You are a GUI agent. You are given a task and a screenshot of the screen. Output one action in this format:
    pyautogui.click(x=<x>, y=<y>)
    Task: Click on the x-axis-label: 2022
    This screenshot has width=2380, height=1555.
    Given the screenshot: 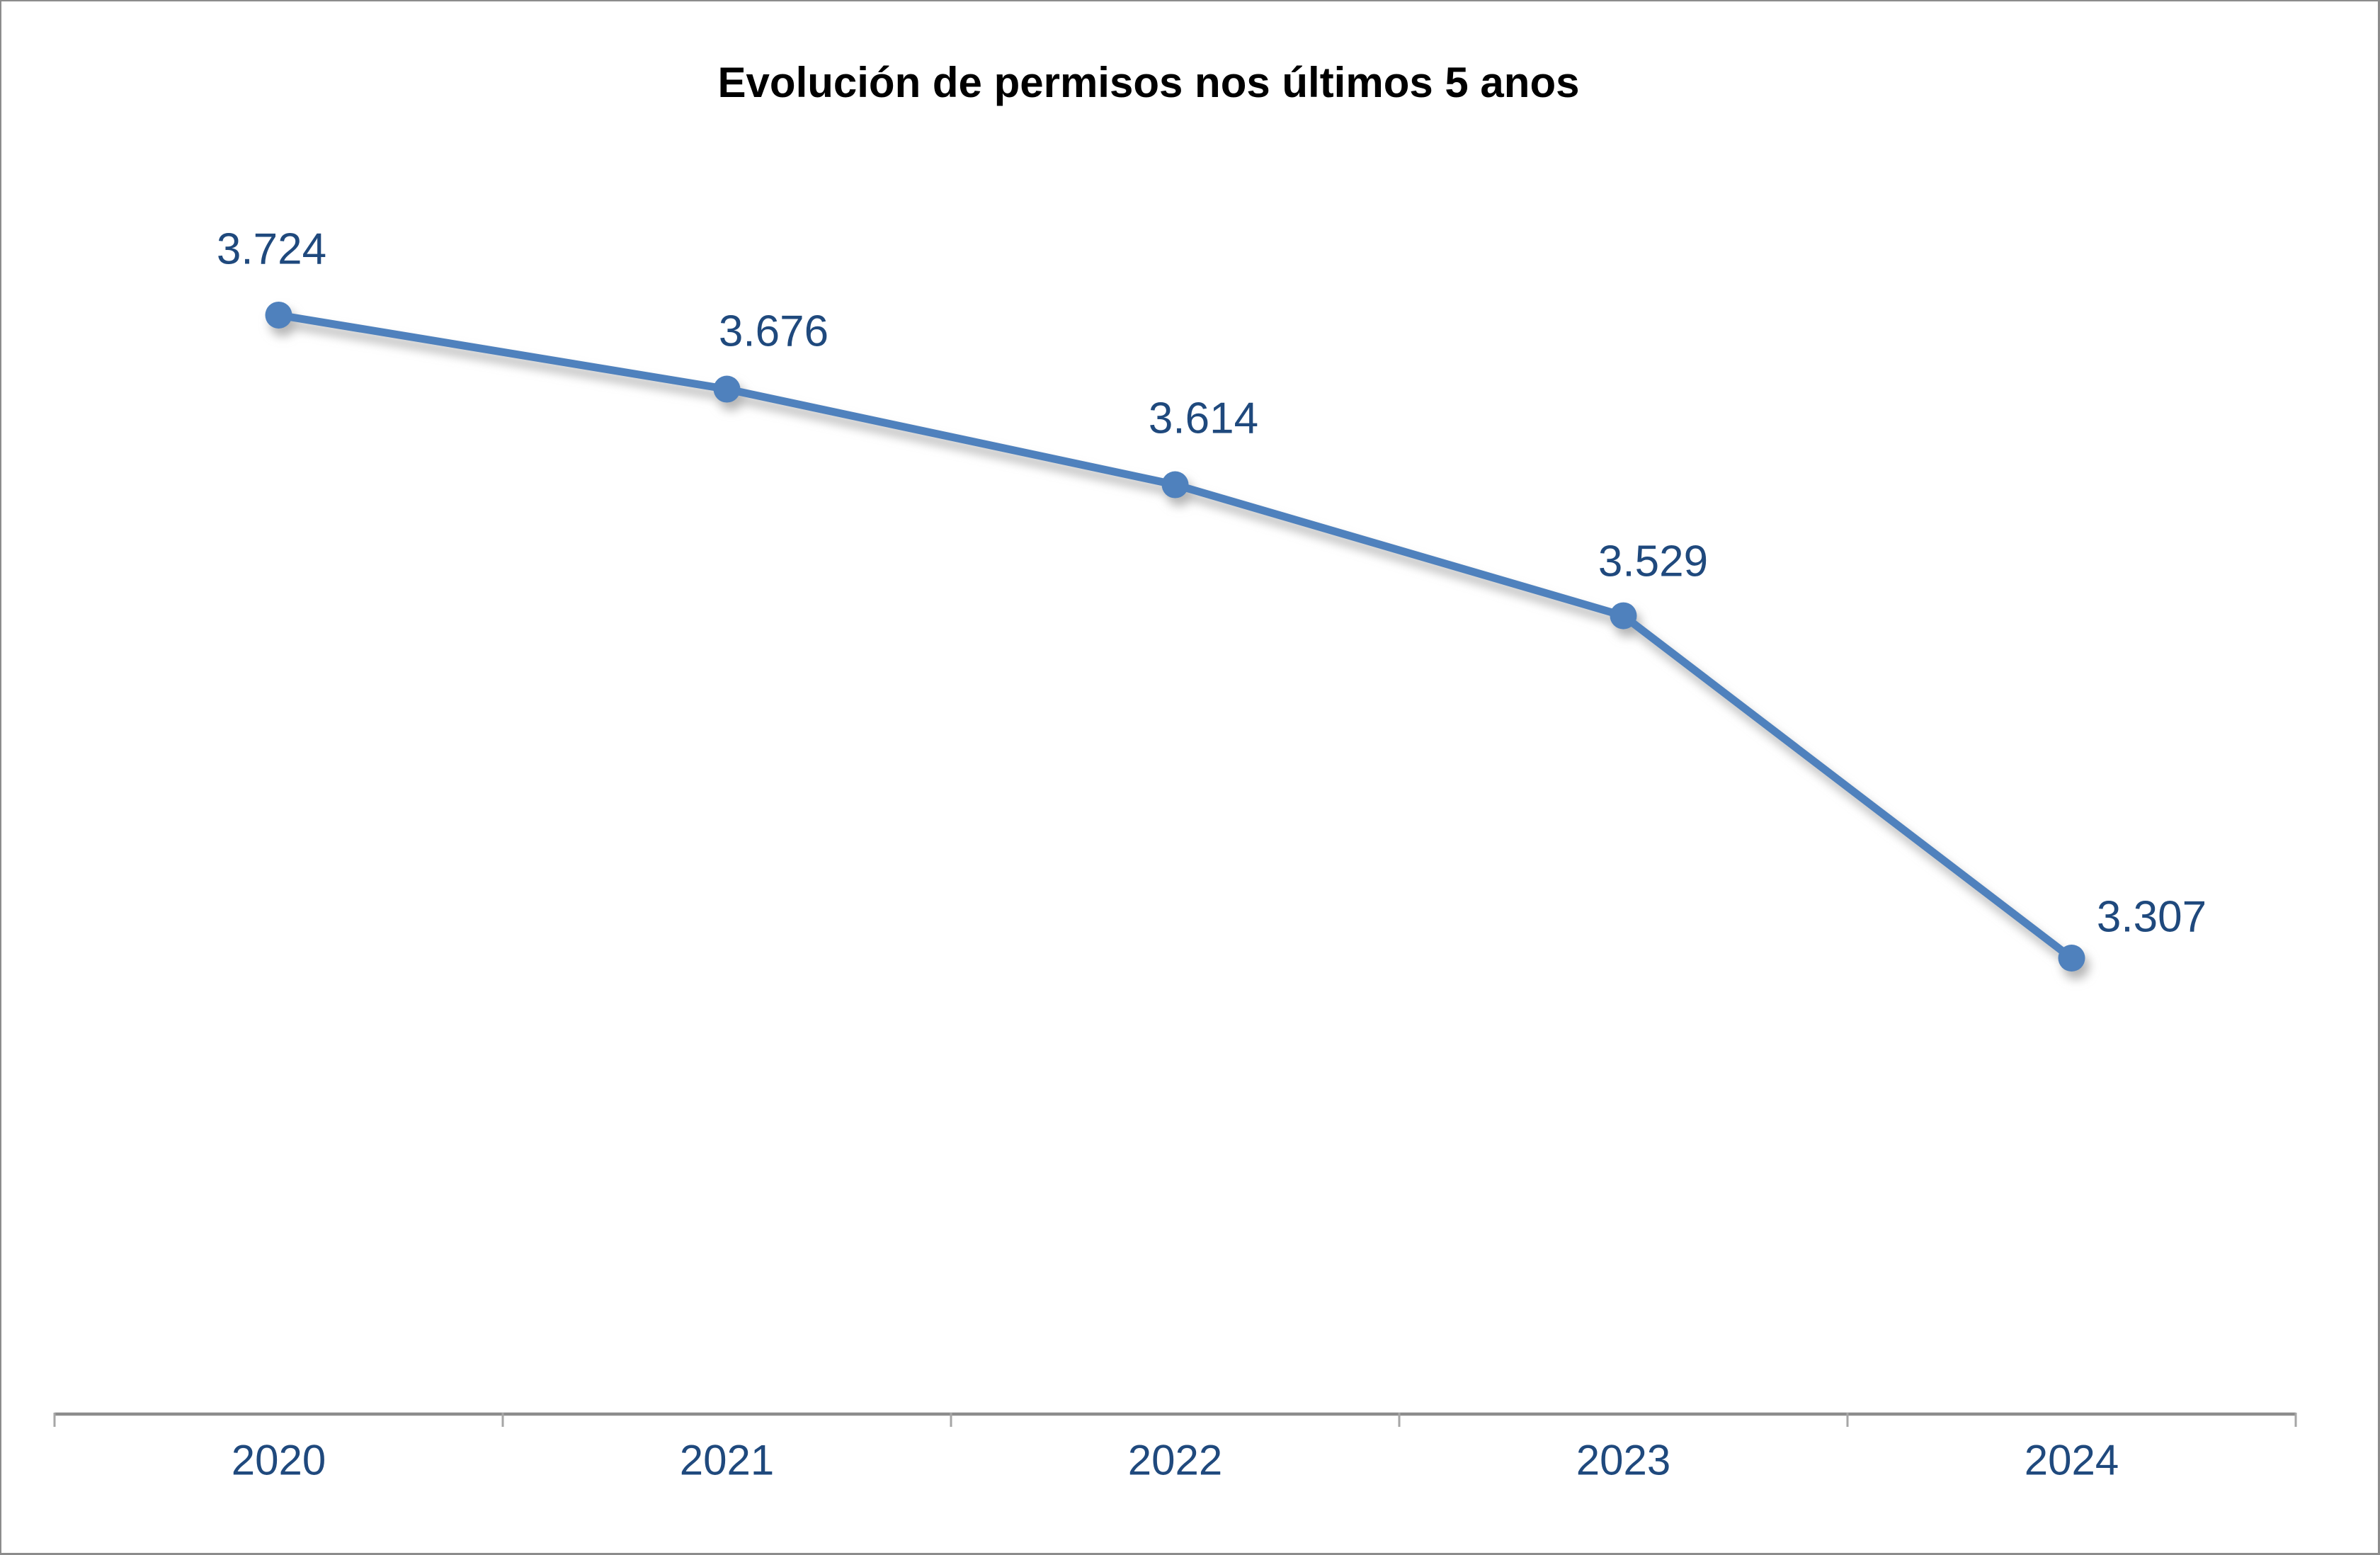 What is the action you would take?
    pyautogui.click(x=1175, y=1460)
    